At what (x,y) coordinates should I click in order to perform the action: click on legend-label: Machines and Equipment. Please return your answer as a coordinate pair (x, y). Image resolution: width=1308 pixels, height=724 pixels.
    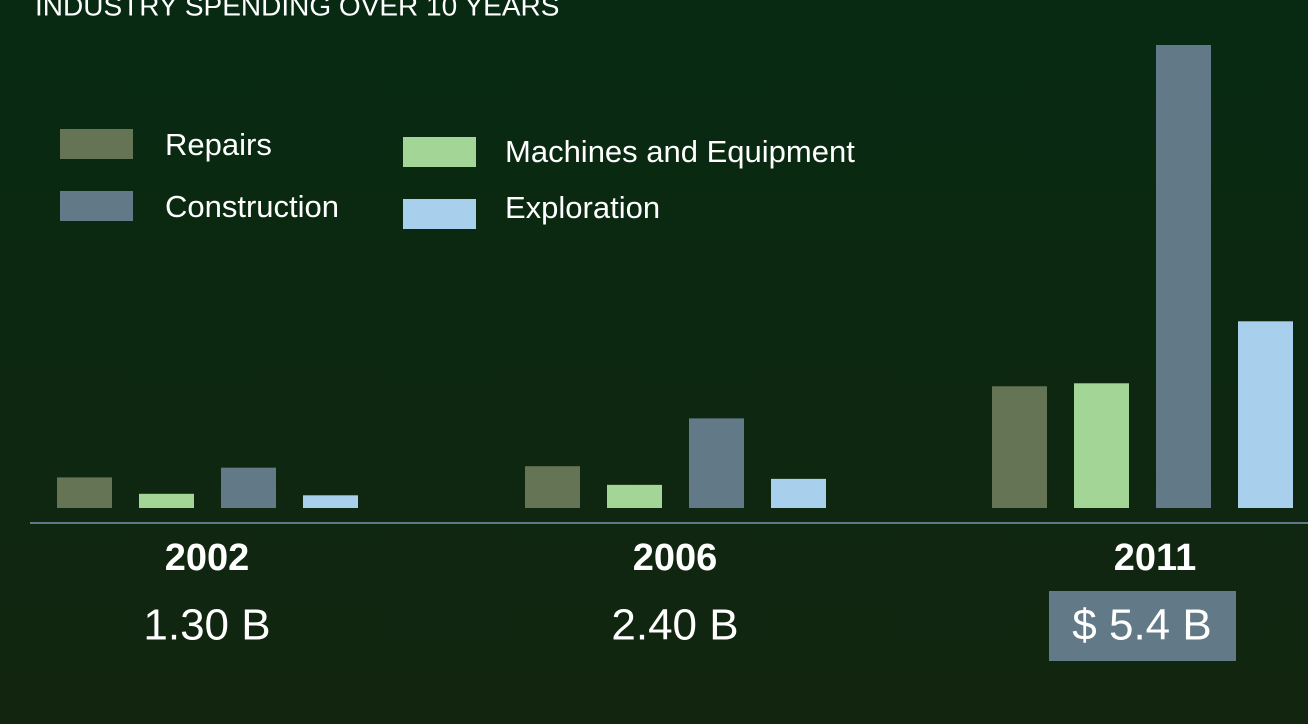
    Looking at the image, I should click on (680, 151).